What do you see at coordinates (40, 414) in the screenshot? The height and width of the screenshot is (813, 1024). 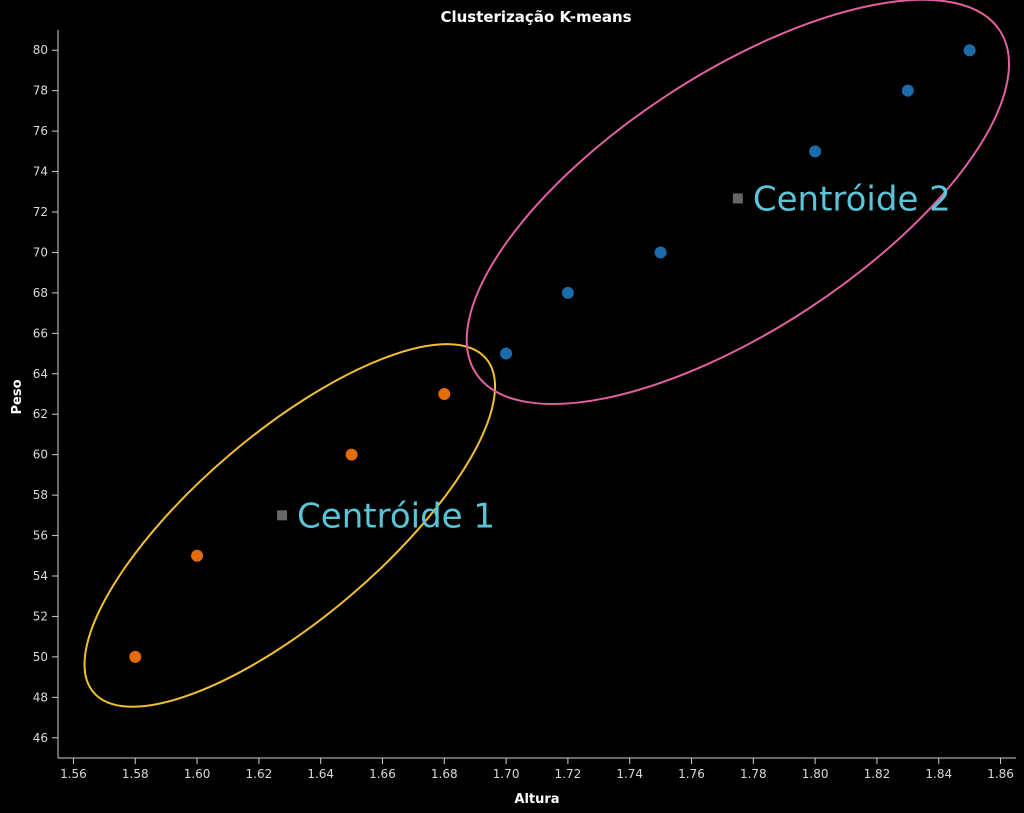 I see `y-tick-label: 62` at bounding box center [40, 414].